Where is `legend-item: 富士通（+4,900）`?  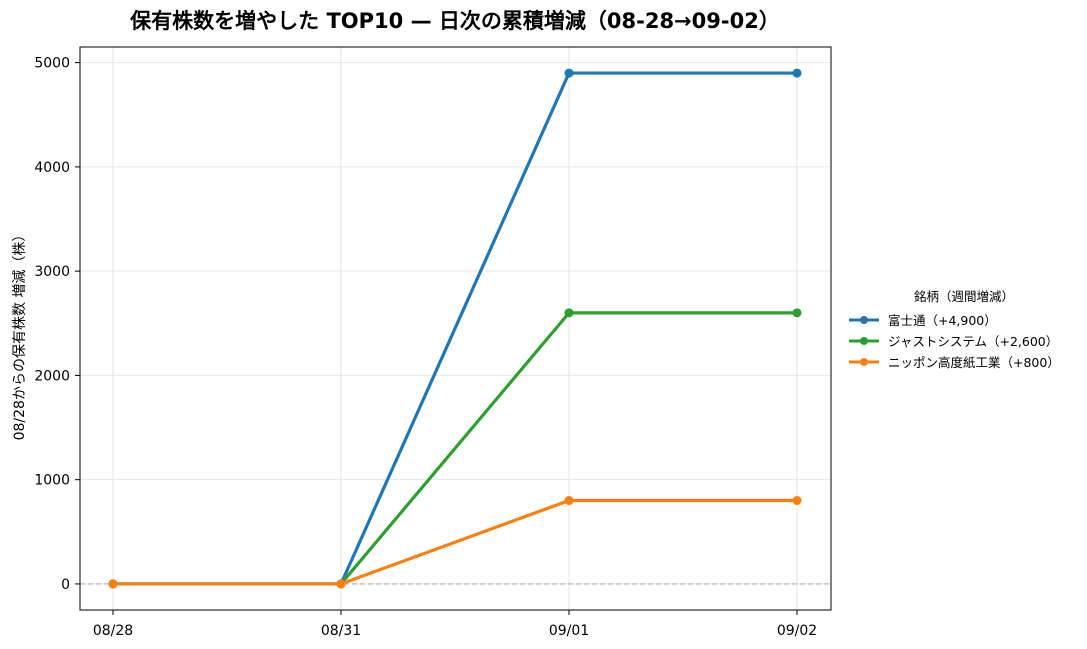 legend-item: 富士通（+4,900） is located at coordinates (964, 319).